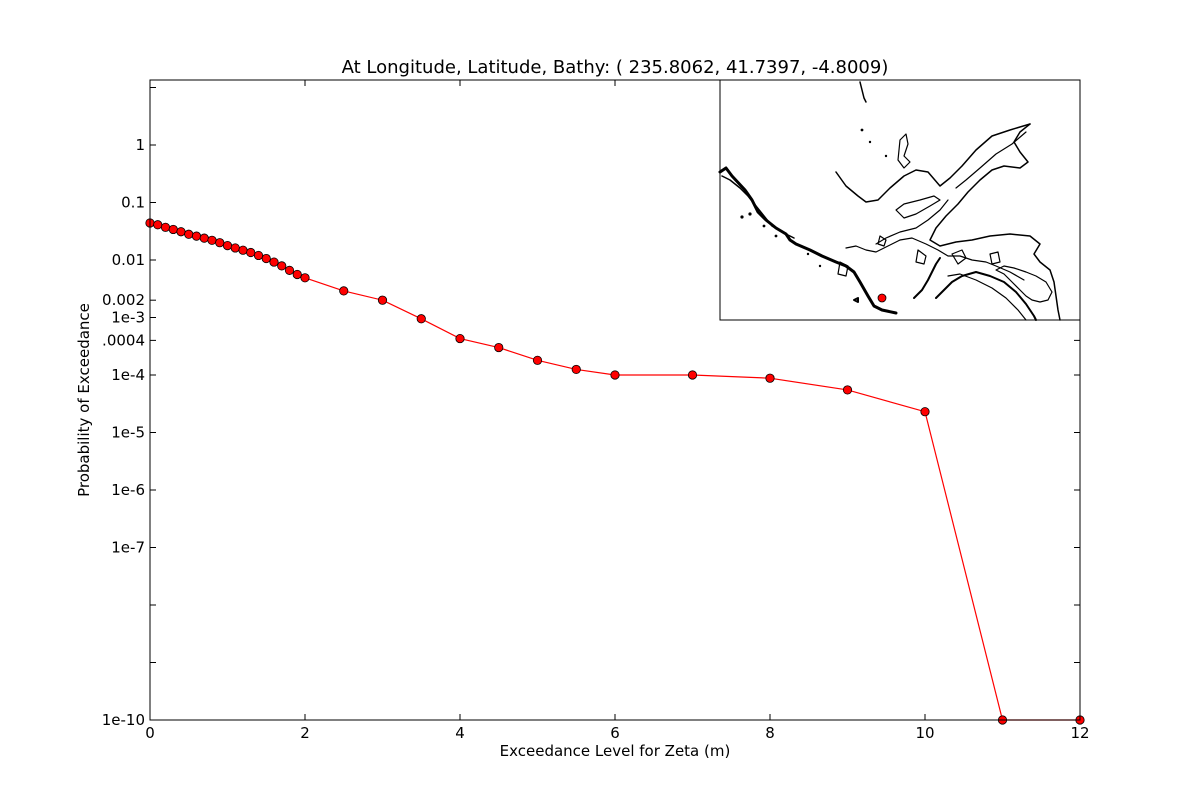 This screenshot has width=1200, height=800. What do you see at coordinates (615, 733) in the screenshot?
I see `x-tick-label: 6` at bounding box center [615, 733].